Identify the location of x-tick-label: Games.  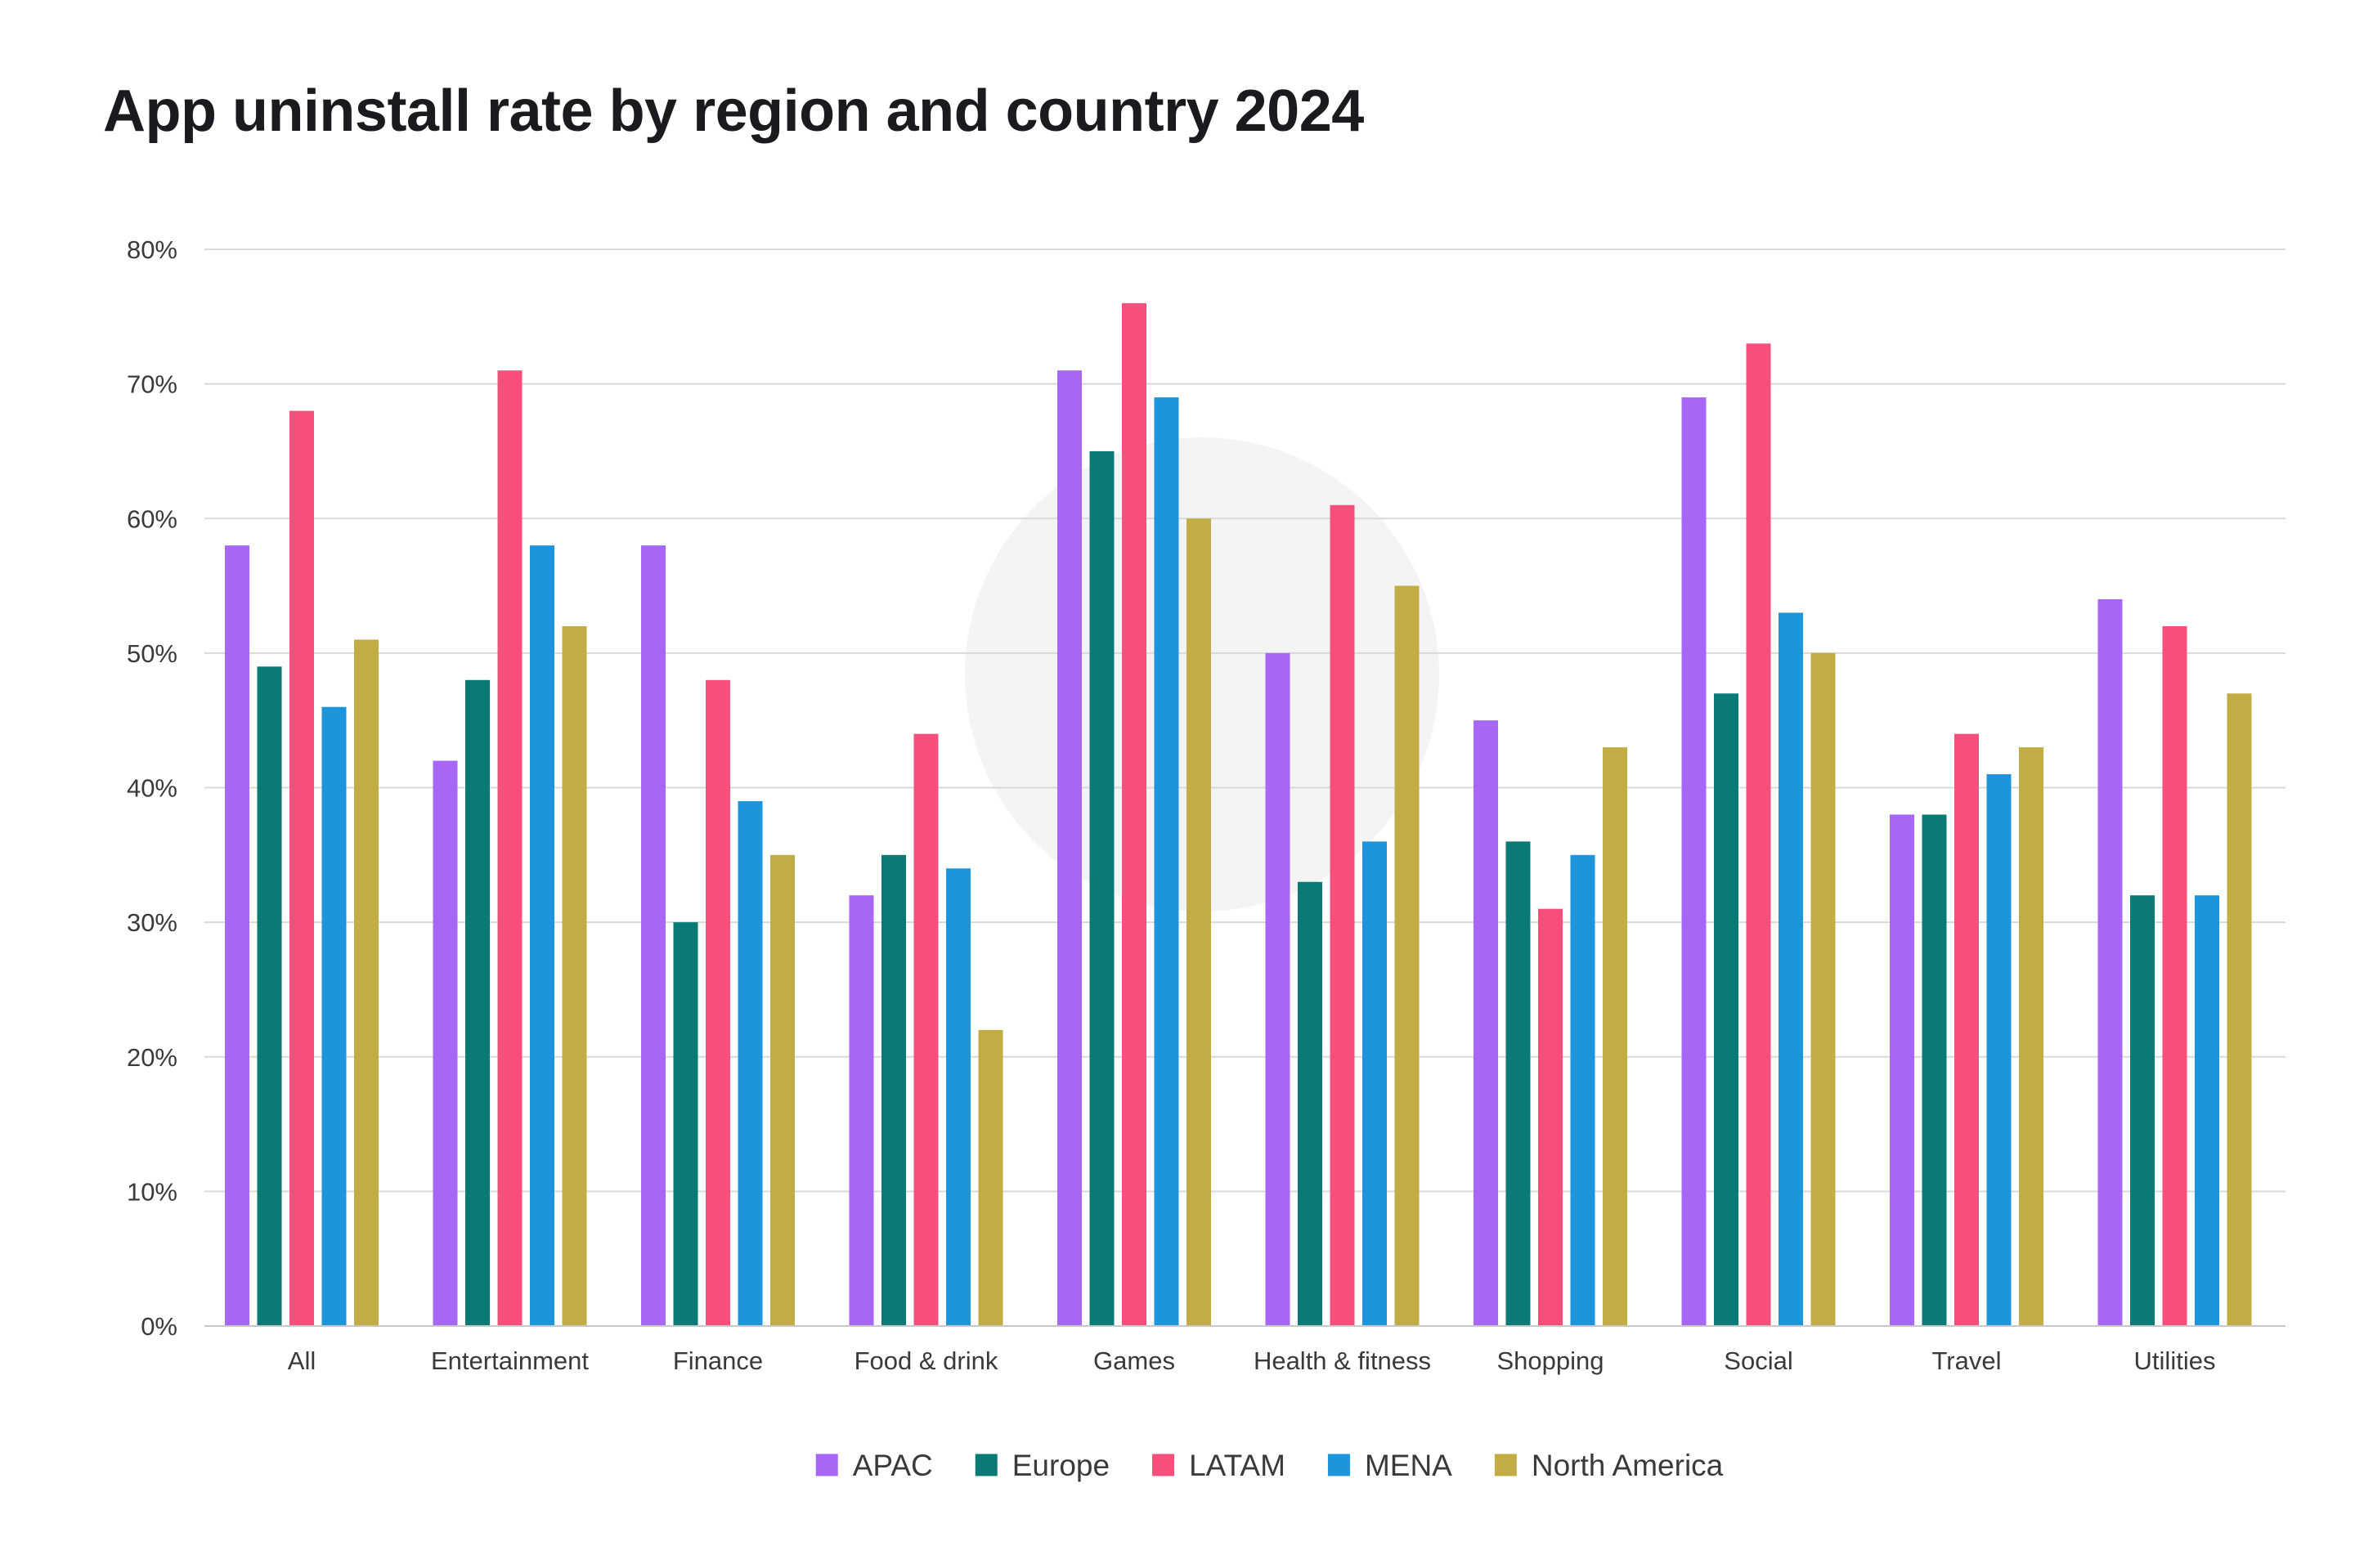
(1134, 1360).